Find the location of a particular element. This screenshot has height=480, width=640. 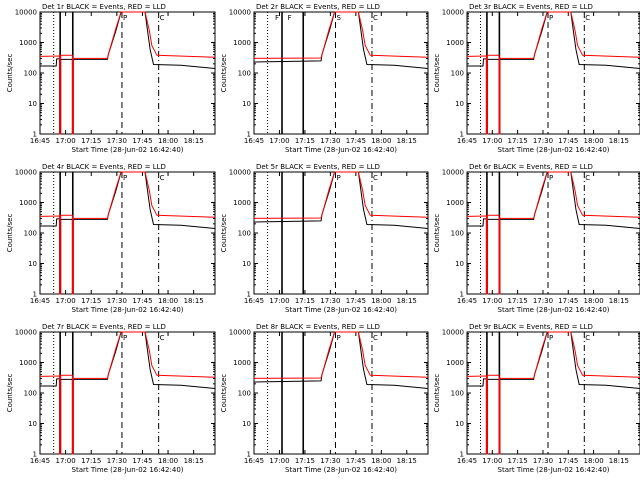

panel-title: Det 4r BLACK = Events, RED = LLD is located at coordinates (104, 167).